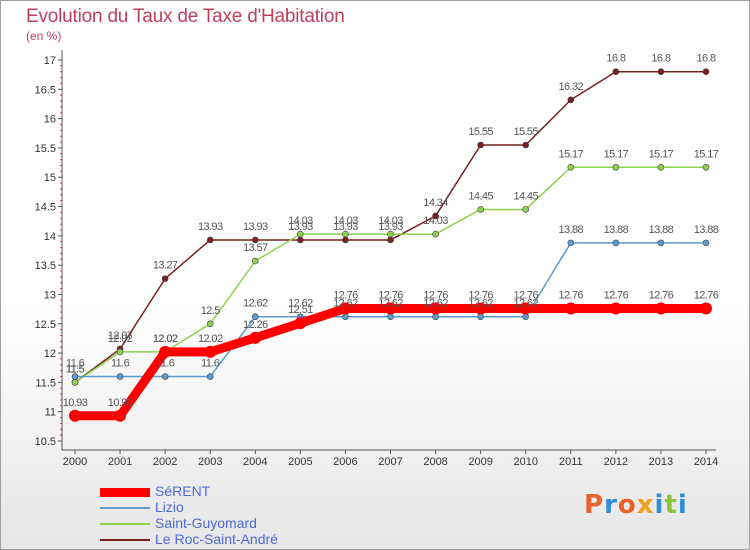 This screenshot has height=550, width=750. Describe the element at coordinates (255, 325) in the screenshot. I see `data-label: 12.26` at that location.